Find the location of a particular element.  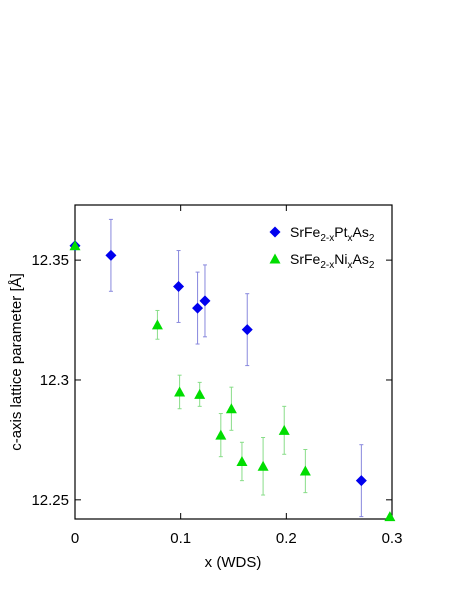

legend-marker-diamond is located at coordinates (275, 232).